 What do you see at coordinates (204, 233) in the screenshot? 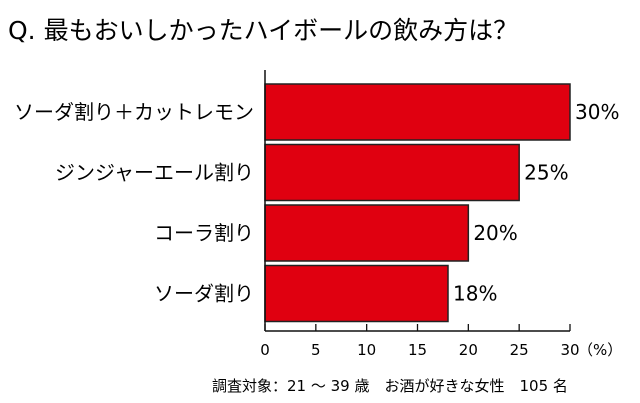
I see `category-label-3: コーラ割り` at bounding box center [204, 233].